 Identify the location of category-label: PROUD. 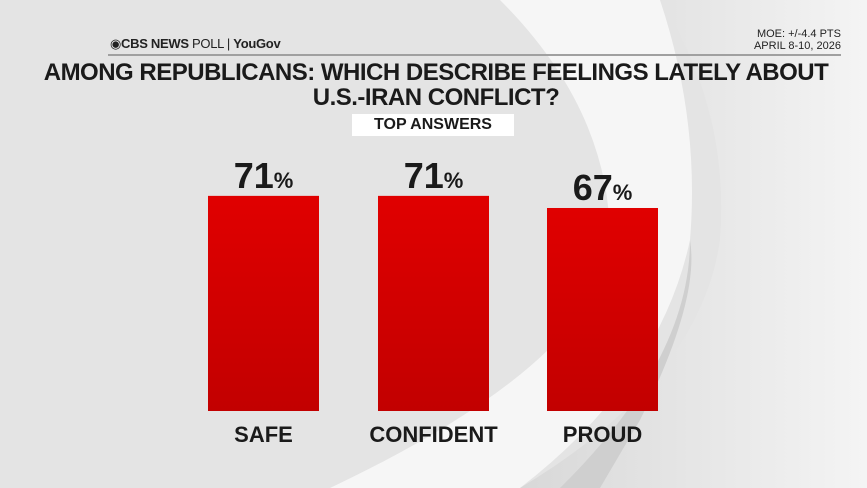
(602, 434).